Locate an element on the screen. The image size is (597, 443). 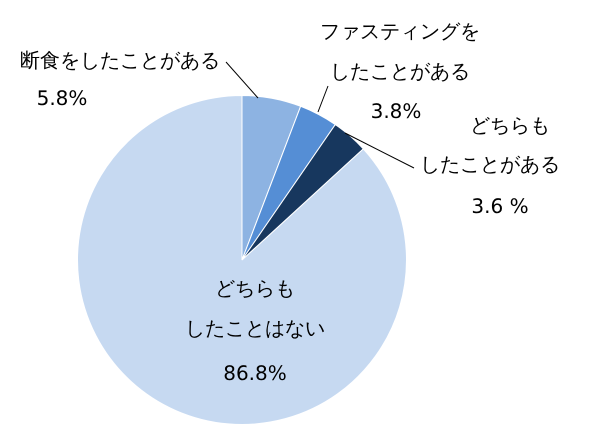
slice-label: どちらもしたことがある is located at coordinates (490, 144).